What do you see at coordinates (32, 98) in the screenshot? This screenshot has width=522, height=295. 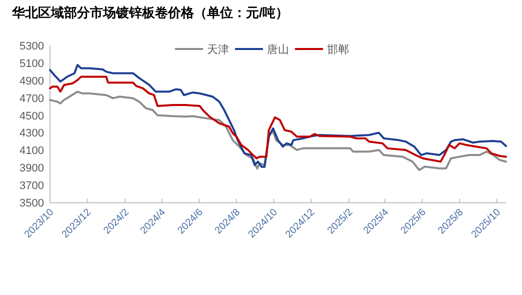 I see `y-tick-label: 4700` at bounding box center [32, 98].